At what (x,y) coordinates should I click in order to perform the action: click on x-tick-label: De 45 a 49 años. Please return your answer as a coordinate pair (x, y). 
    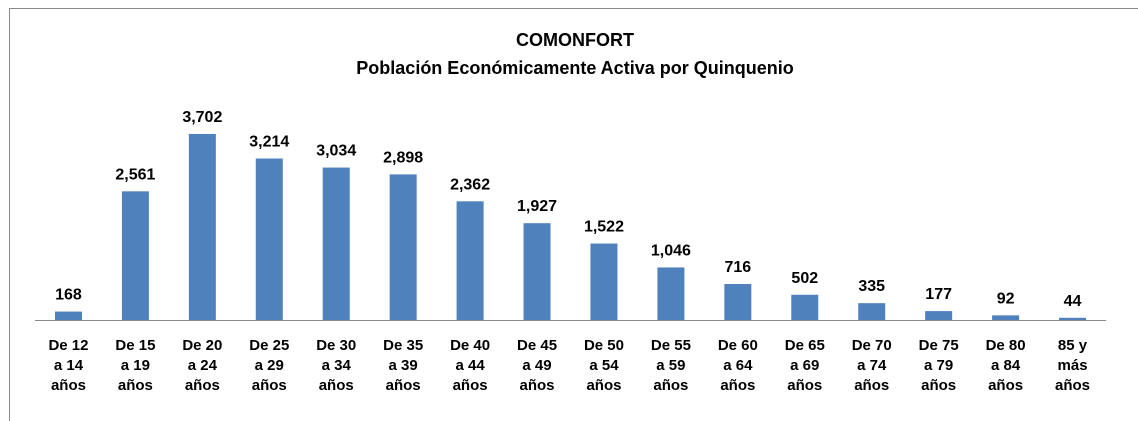
    Looking at the image, I should click on (537, 365).